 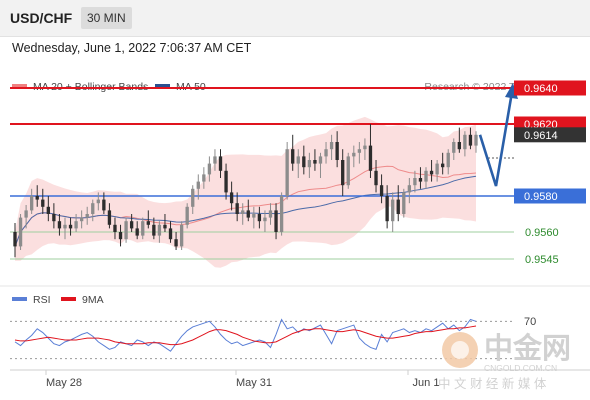 I want to click on x-label-0: May 28, so click(x=64, y=383).